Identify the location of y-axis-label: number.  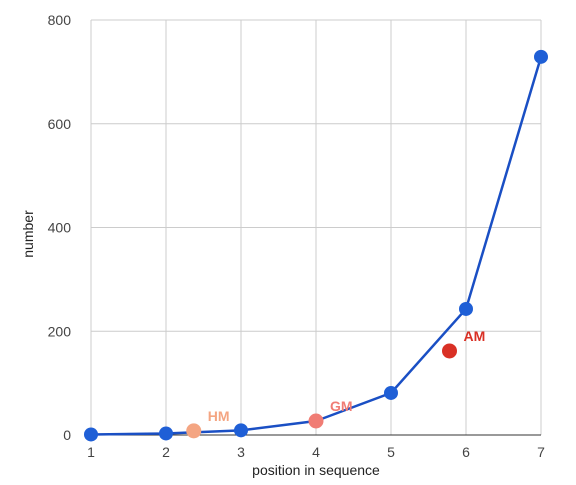
(28, 234).